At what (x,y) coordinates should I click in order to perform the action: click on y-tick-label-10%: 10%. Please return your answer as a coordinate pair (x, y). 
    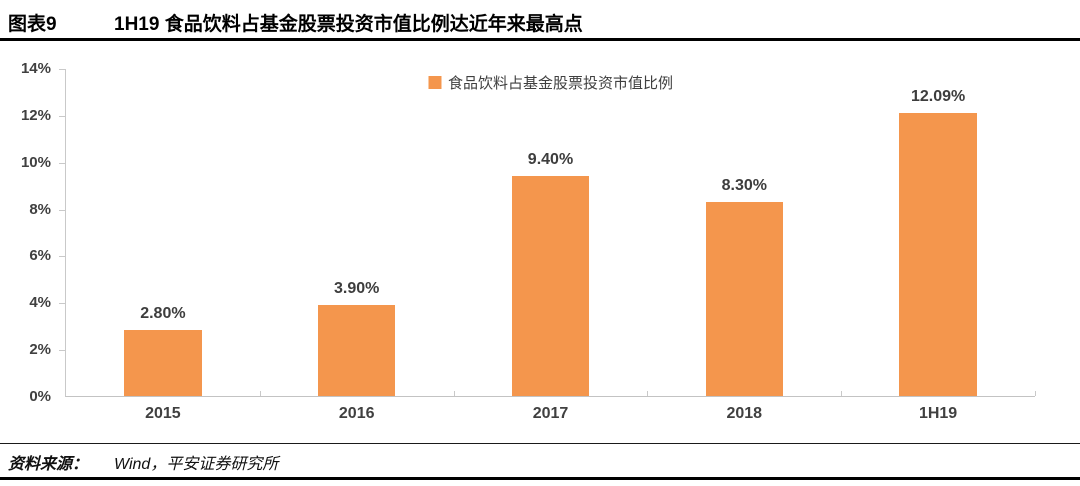
    Looking at the image, I should click on (35, 162).